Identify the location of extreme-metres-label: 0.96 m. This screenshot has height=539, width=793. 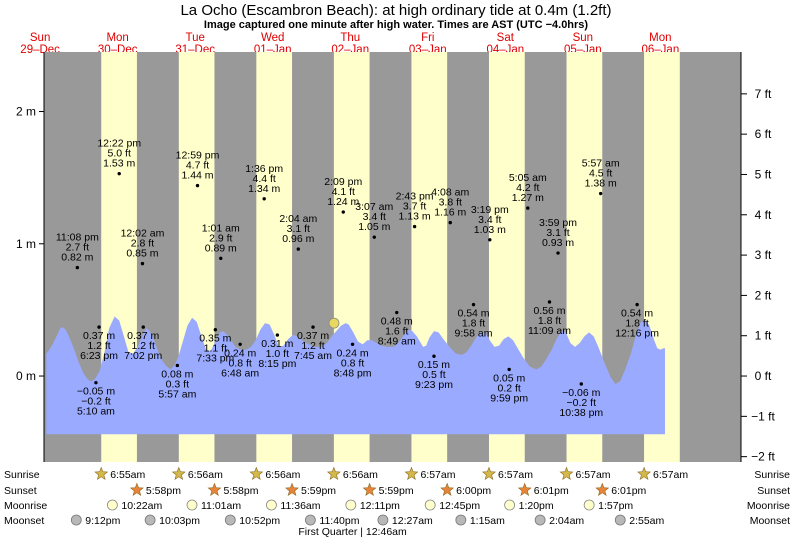
(298, 239).